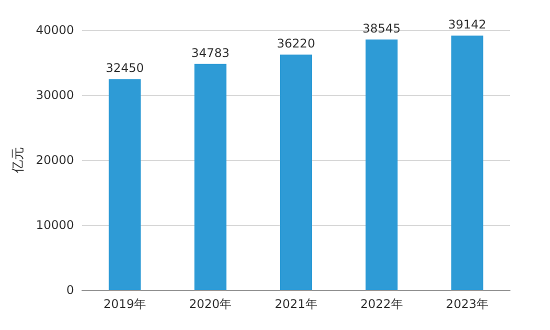  I want to click on y-tick-label: 30000, so click(55, 95).